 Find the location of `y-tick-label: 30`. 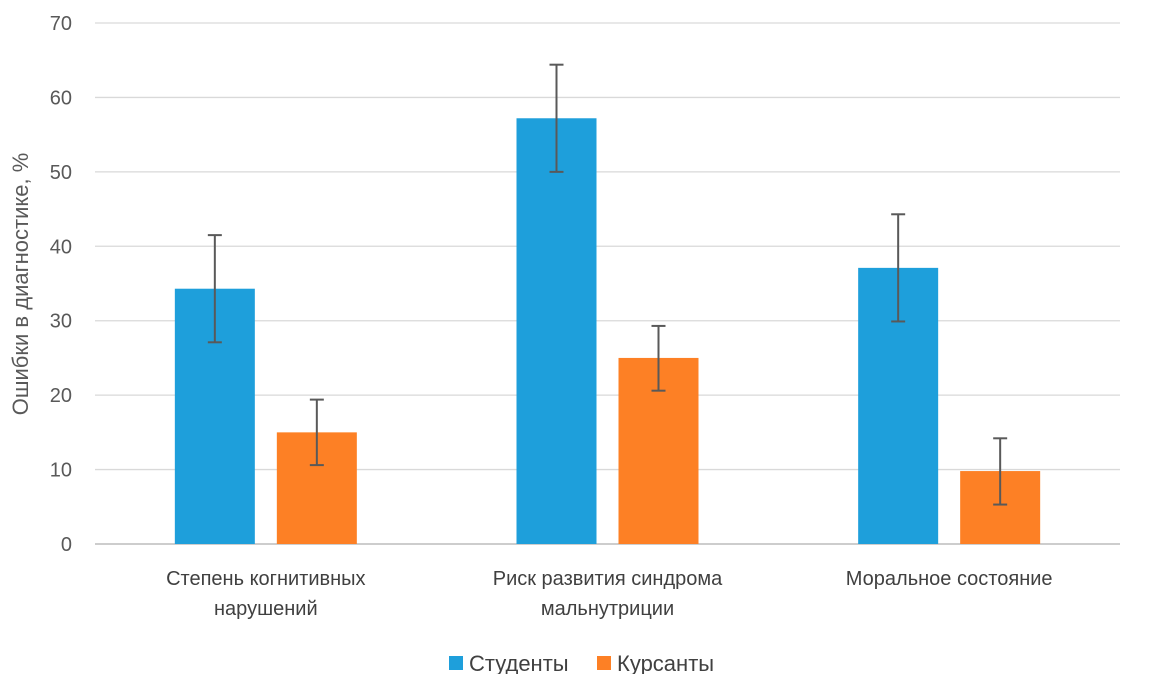

y-tick-label: 30 is located at coordinates (61, 322).